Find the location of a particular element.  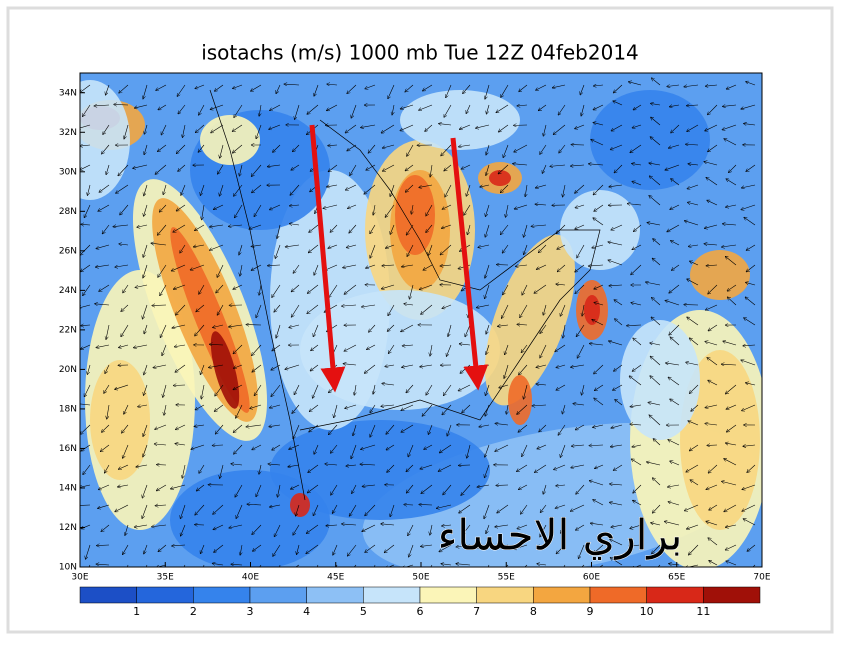

colorbar-label: 3 is located at coordinates (250, 611).